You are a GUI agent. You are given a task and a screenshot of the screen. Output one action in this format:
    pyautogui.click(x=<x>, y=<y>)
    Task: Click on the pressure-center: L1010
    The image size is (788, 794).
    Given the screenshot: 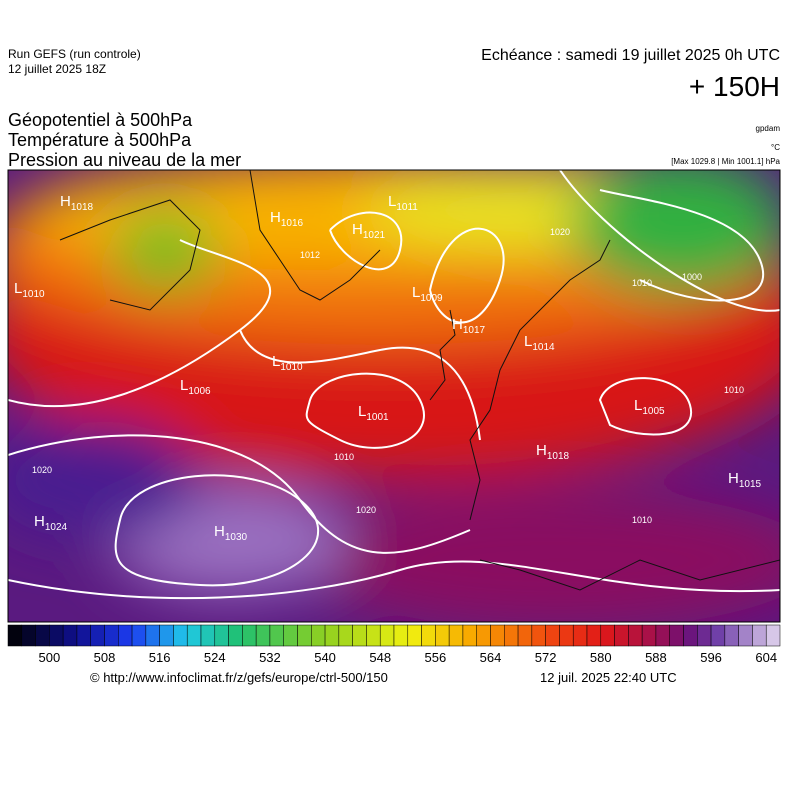 What is the action you would take?
    pyautogui.click(x=29, y=290)
    